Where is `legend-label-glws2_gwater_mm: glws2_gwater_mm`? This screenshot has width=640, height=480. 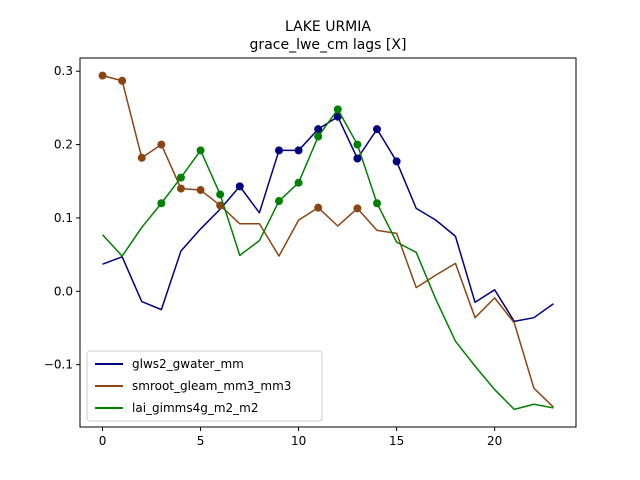 legend-label-glws2_gwater_mm: glws2_gwater_mm is located at coordinates (188, 364).